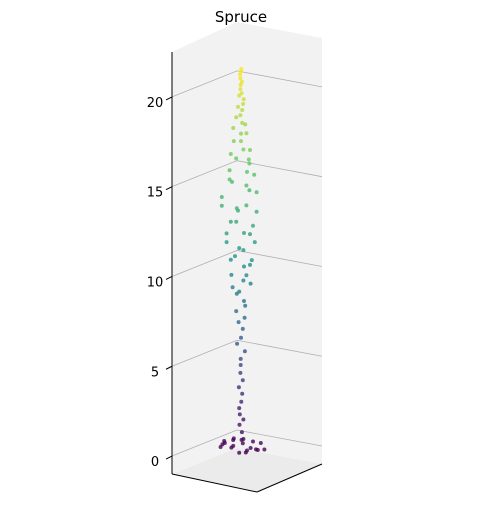 The width and height of the screenshot is (482, 509). Describe the element at coordinates (155, 103) in the screenshot. I see `z-tick-label: 20` at that location.